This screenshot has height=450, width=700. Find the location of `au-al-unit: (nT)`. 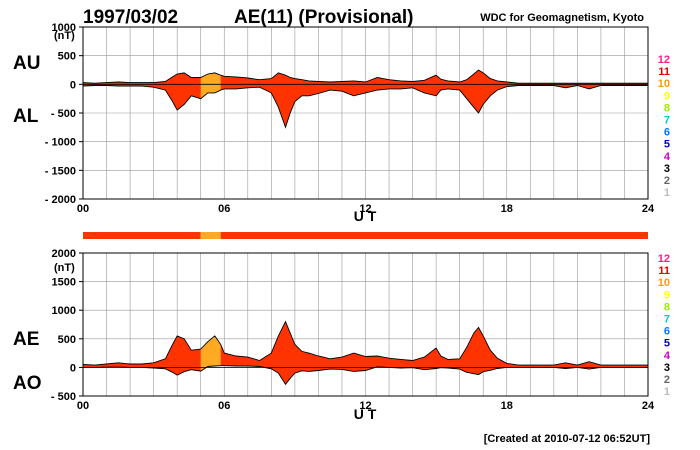

au-al-unit: (nT) is located at coordinates (64, 36).